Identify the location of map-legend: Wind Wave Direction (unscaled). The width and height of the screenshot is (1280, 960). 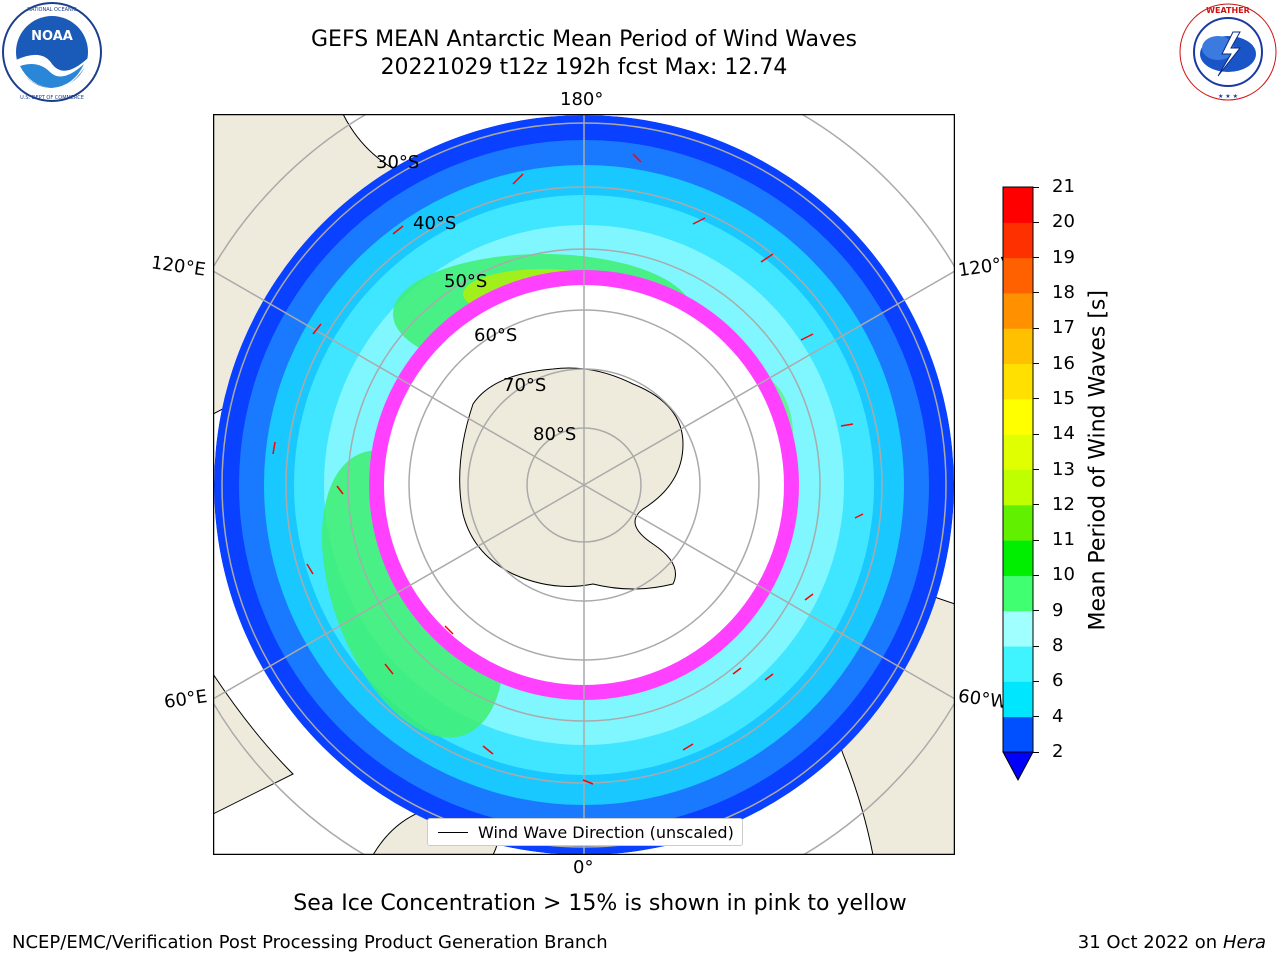
(585, 832).